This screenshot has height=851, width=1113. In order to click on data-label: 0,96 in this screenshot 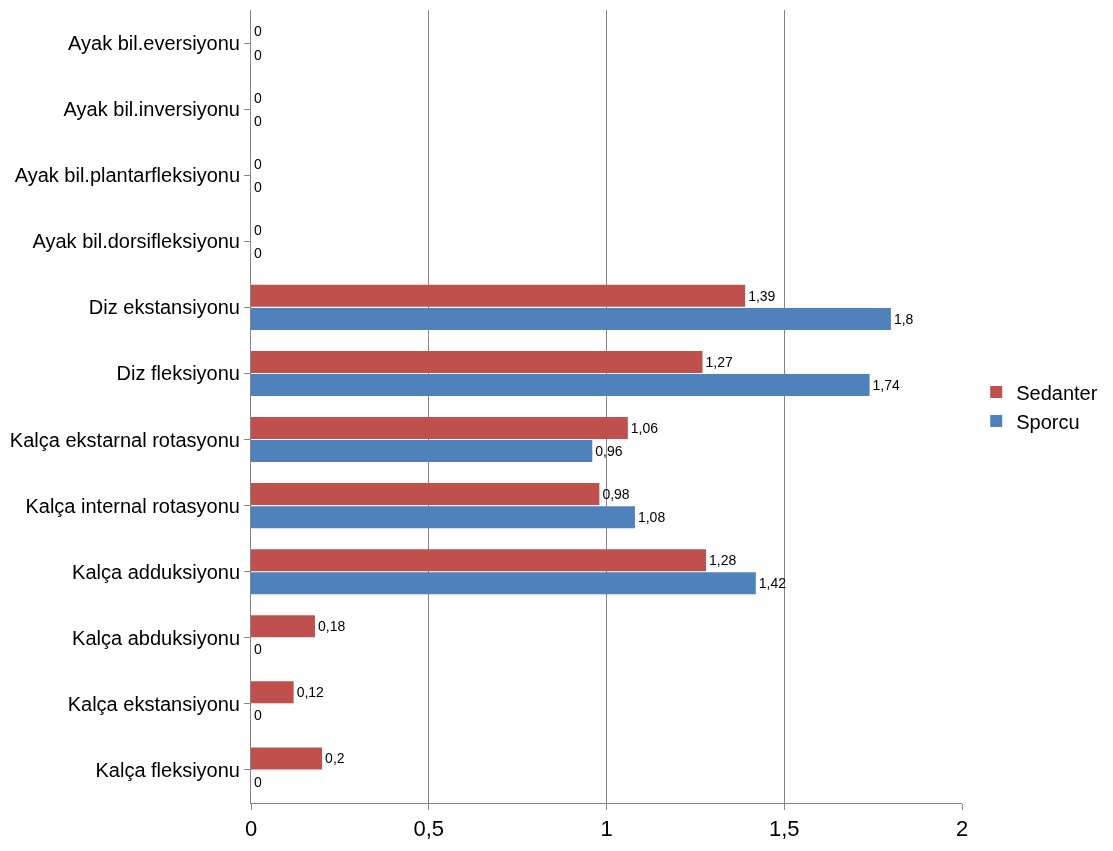, I will do `click(609, 451)`.